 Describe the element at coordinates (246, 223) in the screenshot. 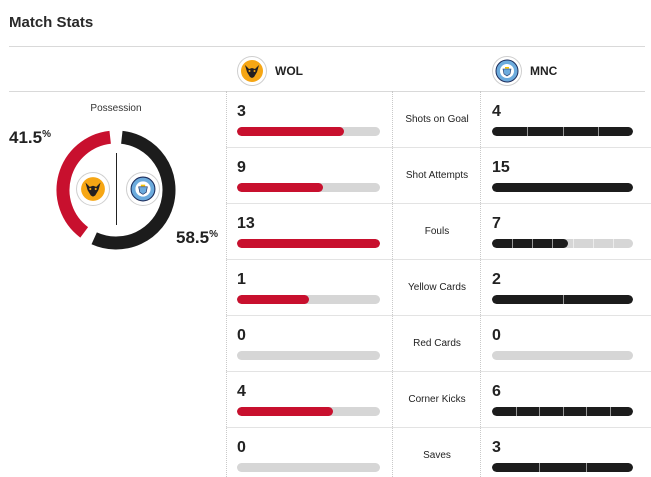

I see `stat-home-value: 13` at that location.